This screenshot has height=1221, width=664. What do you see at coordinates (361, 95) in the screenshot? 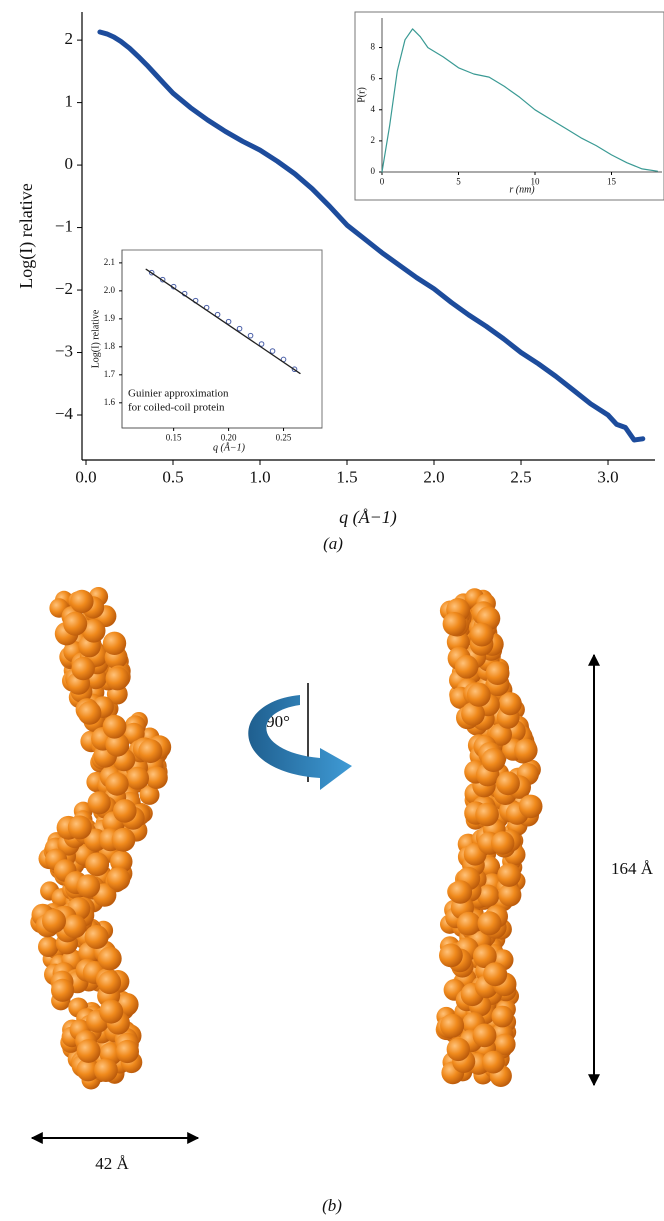
I see `y-axis-label: P(r)` at bounding box center [361, 95].